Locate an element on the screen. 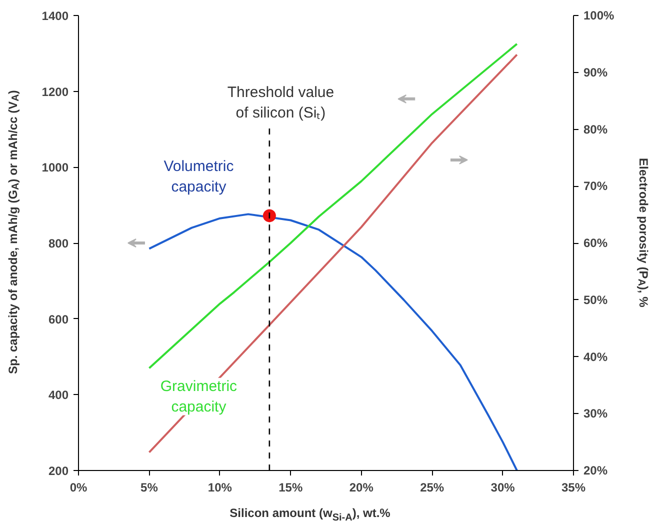 The width and height of the screenshot is (655, 528). y2-tick-label: 70% is located at coordinates (596, 186).